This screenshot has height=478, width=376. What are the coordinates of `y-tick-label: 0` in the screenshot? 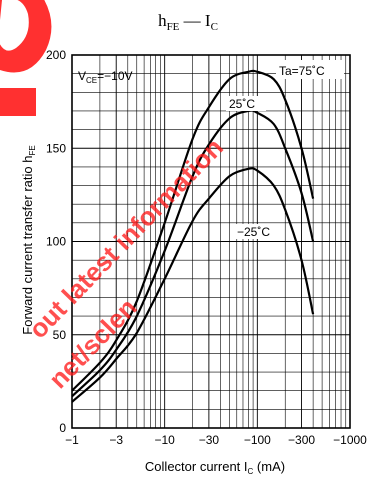 It's located at (62, 428).